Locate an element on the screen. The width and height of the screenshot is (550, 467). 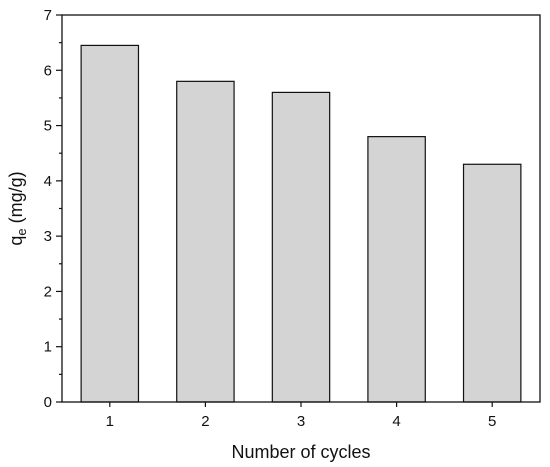
y-axis-label-subscript: e is located at coordinates (21, 231).